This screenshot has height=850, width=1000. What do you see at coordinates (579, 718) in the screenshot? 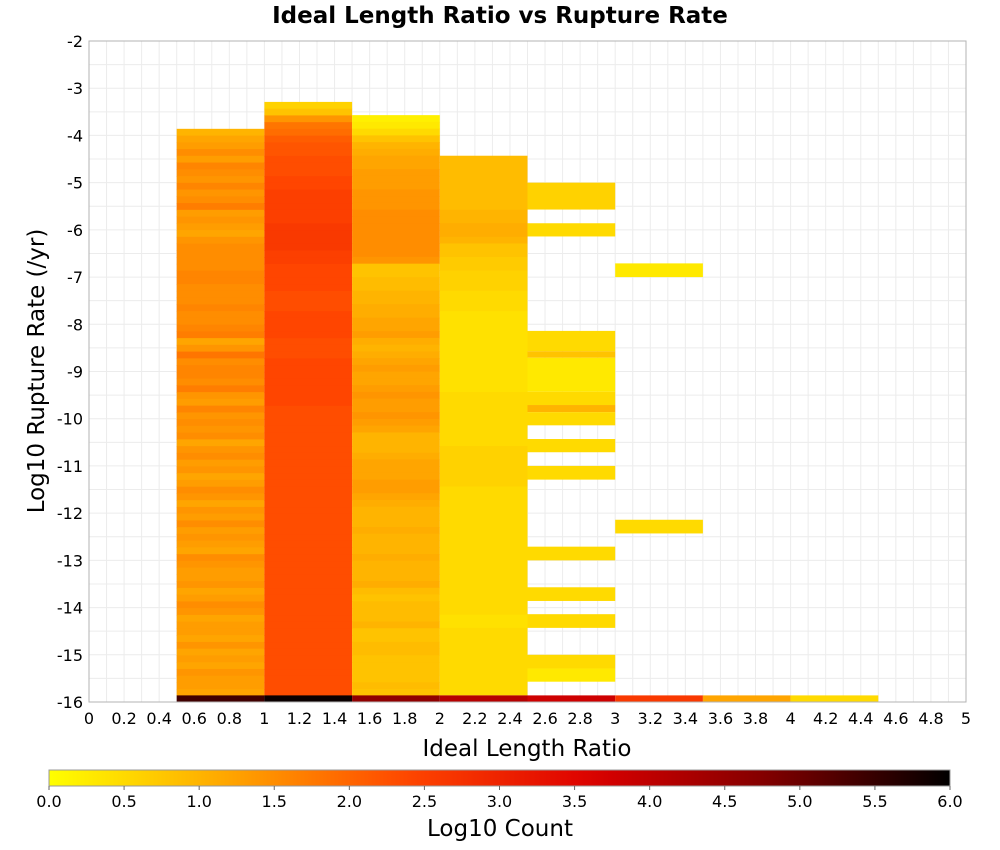
I see `x-tick-label: 2.8` at bounding box center [579, 718].